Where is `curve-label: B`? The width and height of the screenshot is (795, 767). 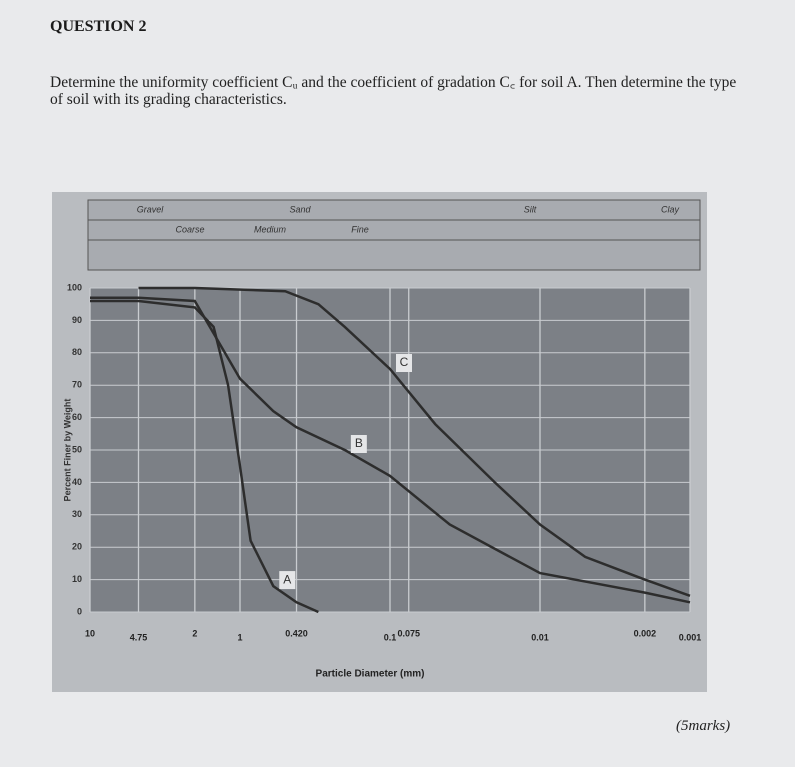
curve-label: B is located at coordinates (359, 443).